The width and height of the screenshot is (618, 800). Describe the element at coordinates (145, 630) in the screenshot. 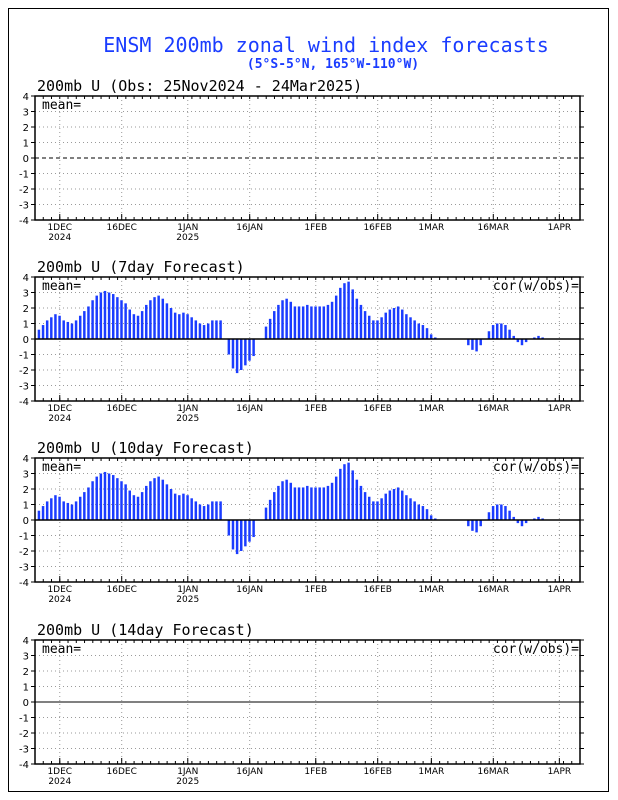

I see `panel-title: 200mb U (14day Forecast)` at that location.